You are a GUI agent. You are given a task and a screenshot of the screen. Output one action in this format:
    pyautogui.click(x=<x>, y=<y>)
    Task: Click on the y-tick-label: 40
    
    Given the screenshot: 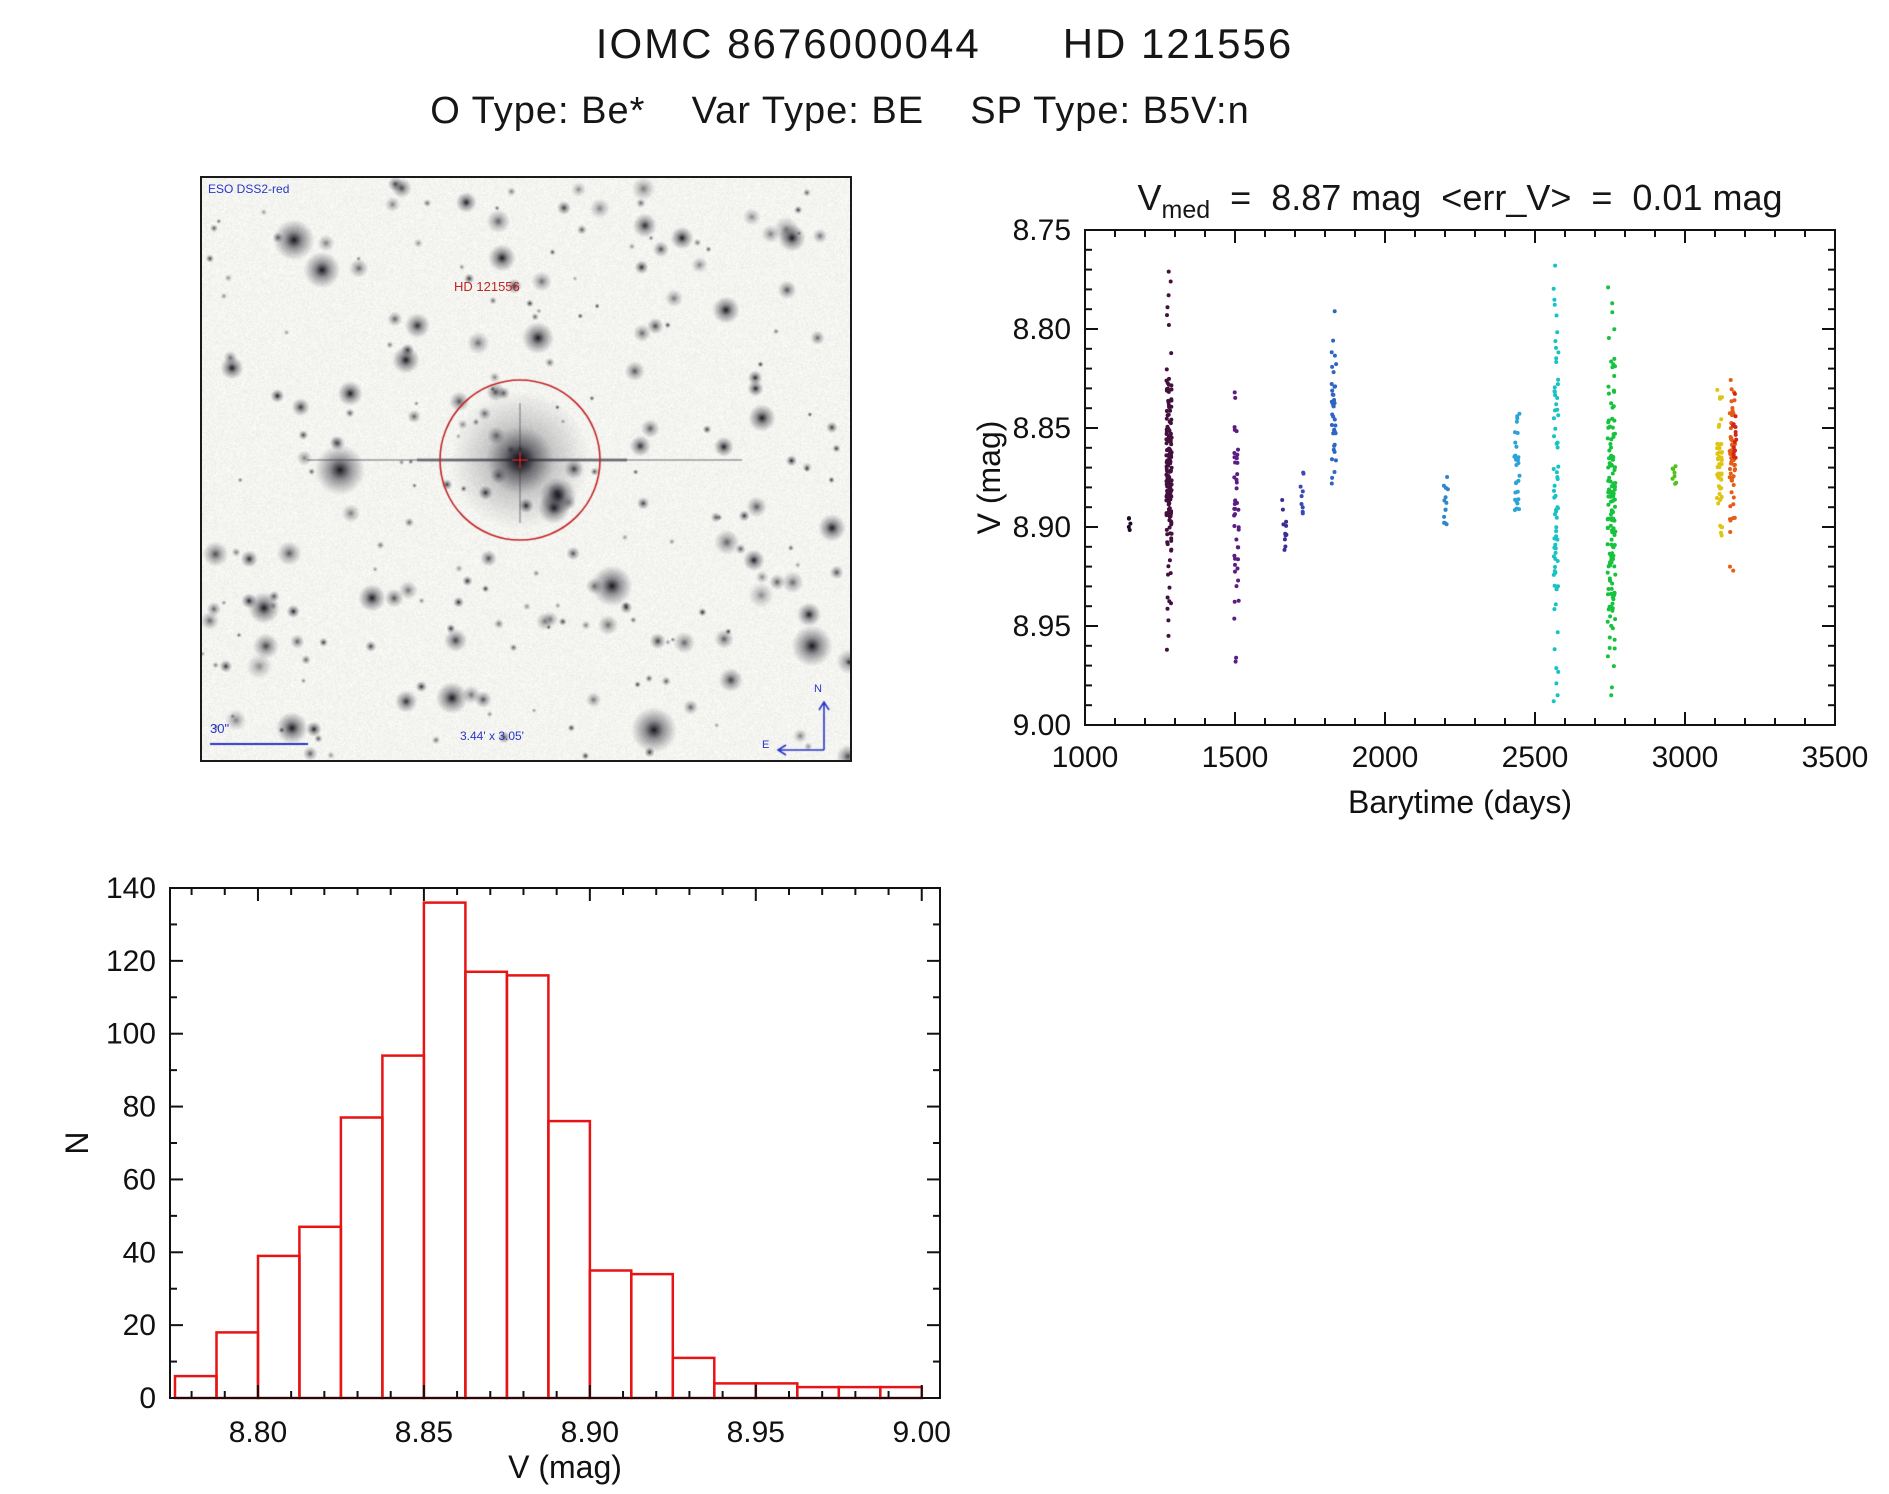 What is the action you would take?
    pyautogui.click(x=139, y=1252)
    